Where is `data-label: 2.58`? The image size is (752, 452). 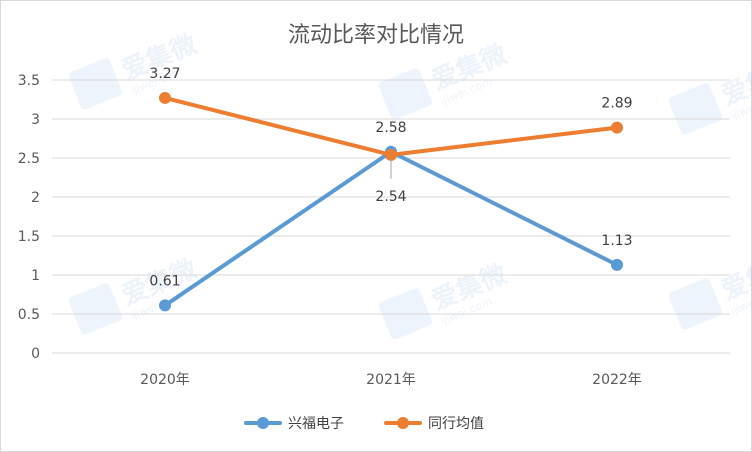 data-label: 2.58 is located at coordinates (390, 128).